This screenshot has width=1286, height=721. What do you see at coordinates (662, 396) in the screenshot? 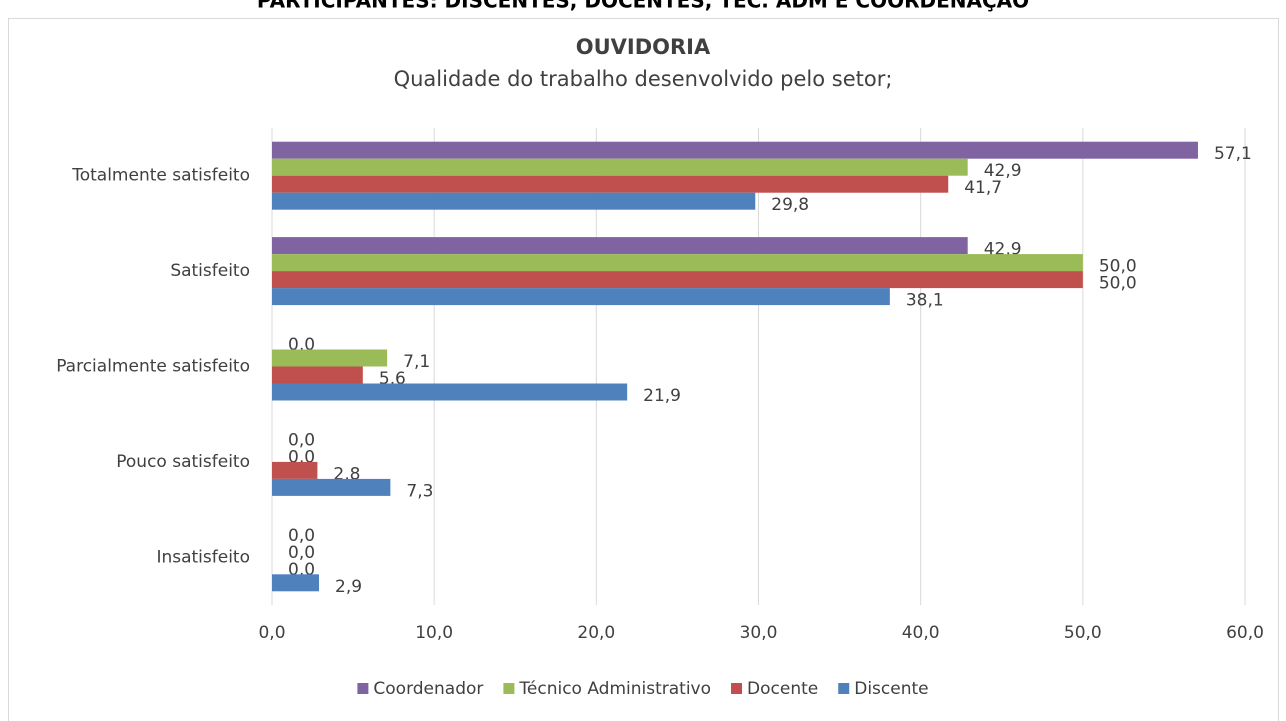
I see `data-label: 21,9` at bounding box center [662, 396].